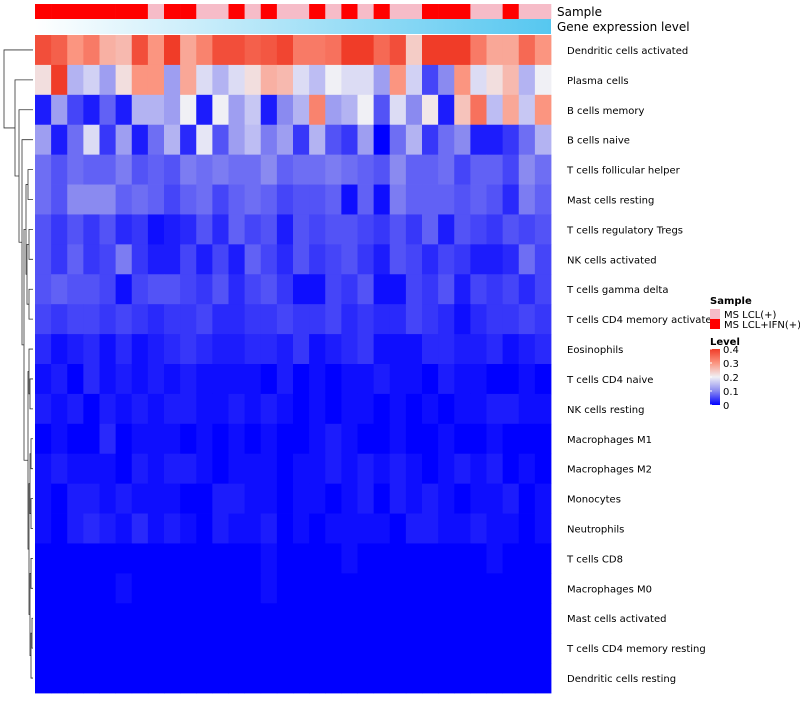 Image resolution: width=800 pixels, height=704 pixels. I want to click on row-label: Dendritic cells activated, so click(627, 51).